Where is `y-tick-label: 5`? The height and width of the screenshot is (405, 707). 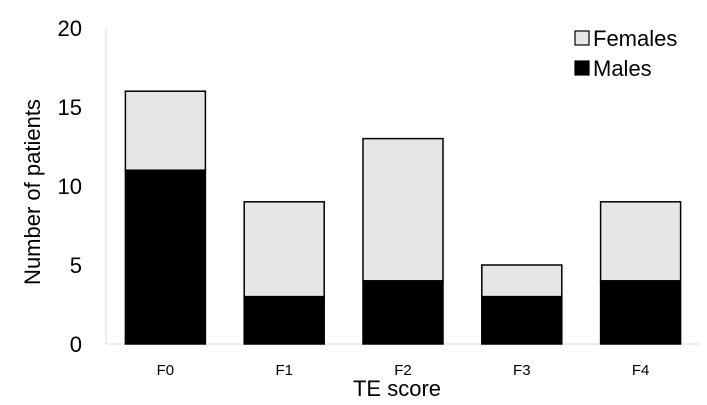
y-tick-label: 5 is located at coordinates (76, 265).